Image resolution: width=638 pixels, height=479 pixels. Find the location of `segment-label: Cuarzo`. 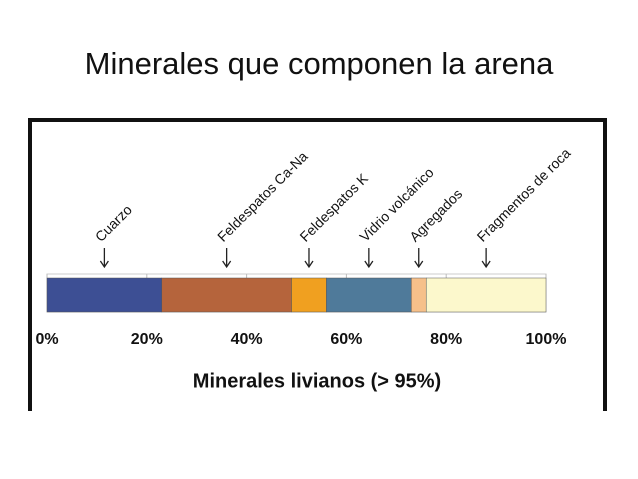

segment-label: Cuarzo is located at coordinates (113, 222).